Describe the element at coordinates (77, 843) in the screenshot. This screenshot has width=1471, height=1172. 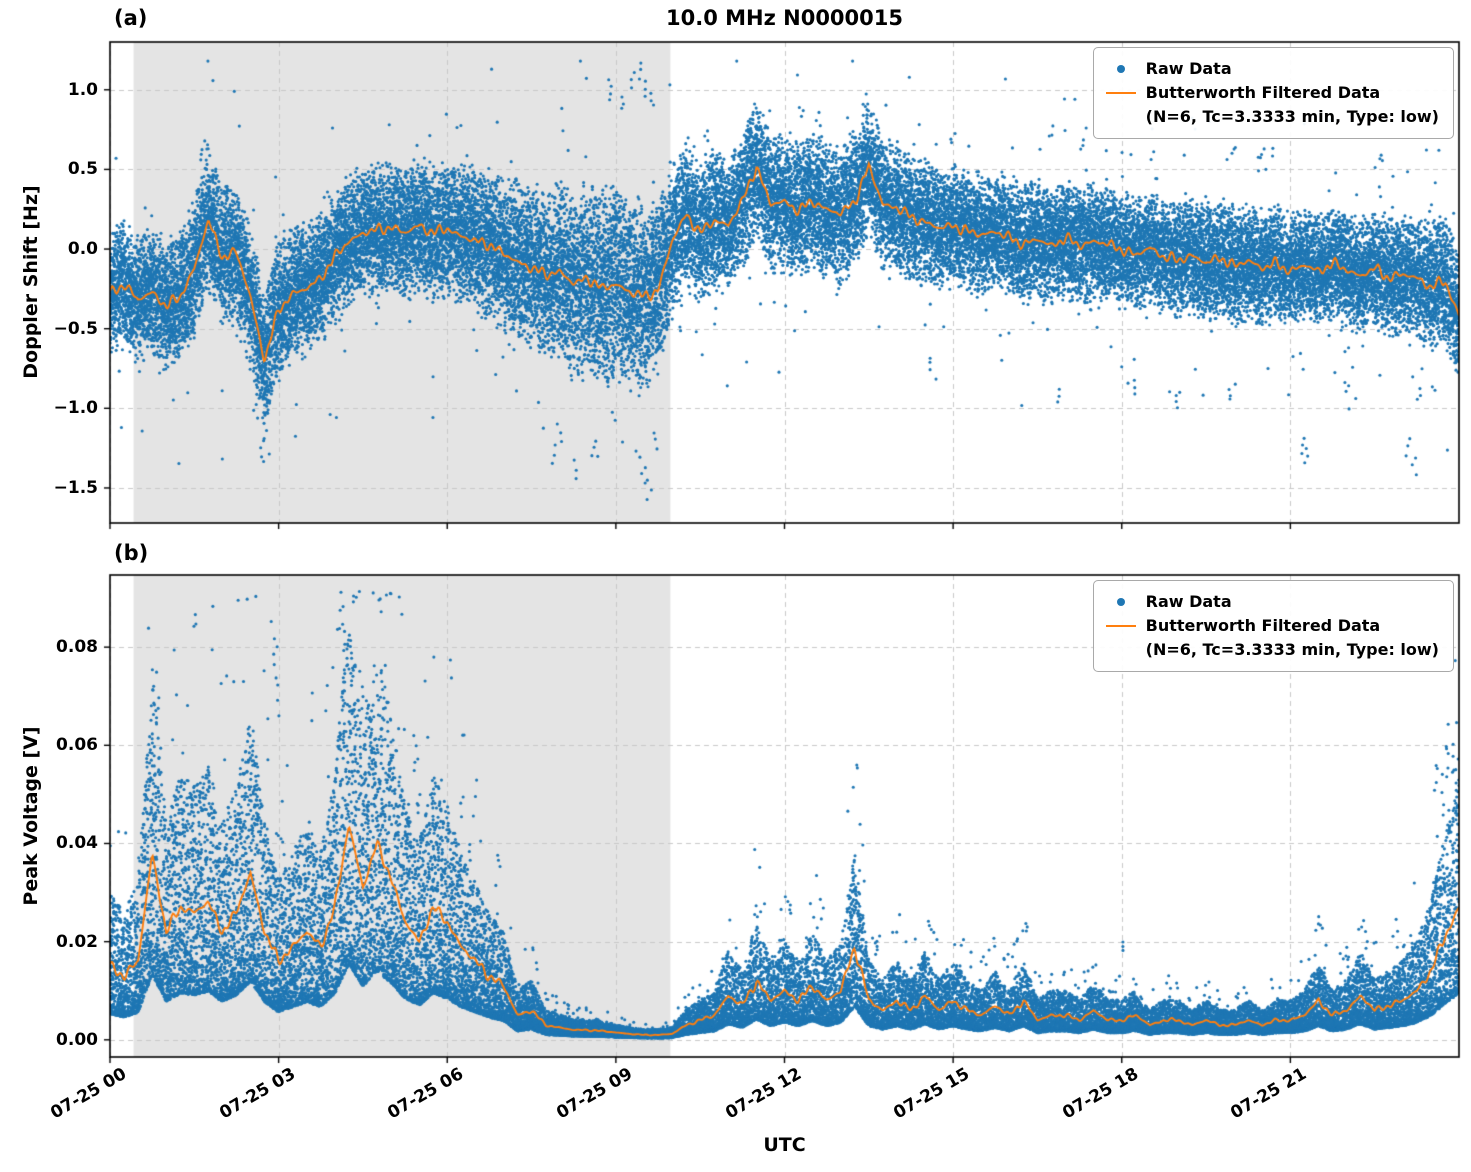
I see `y-tick-label: 0.04` at that location.